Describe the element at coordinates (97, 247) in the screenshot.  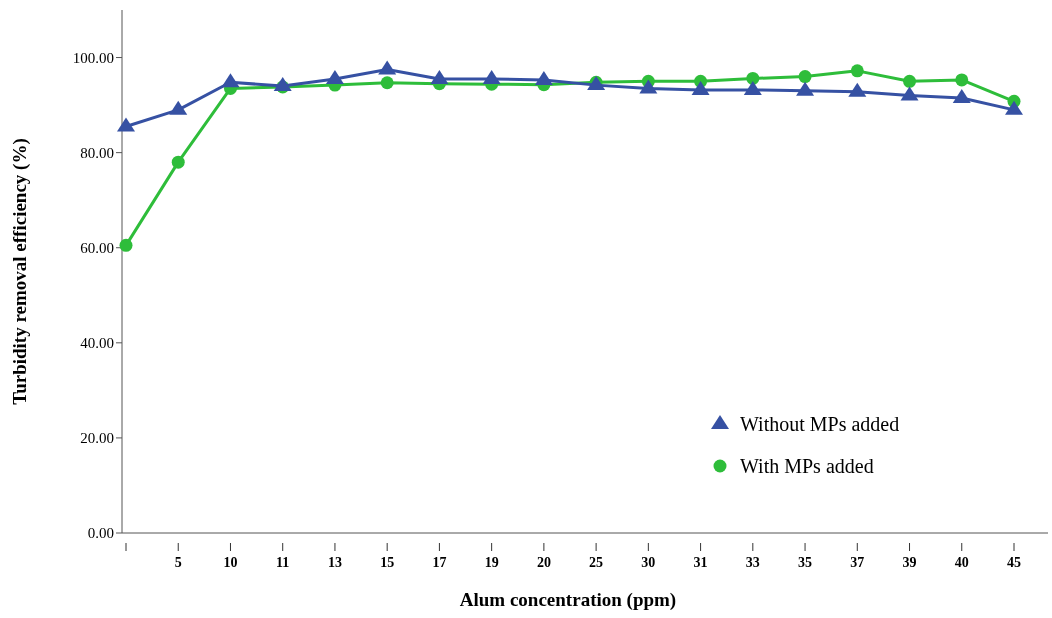
I see `y-tick-label: 60.00` at that location.